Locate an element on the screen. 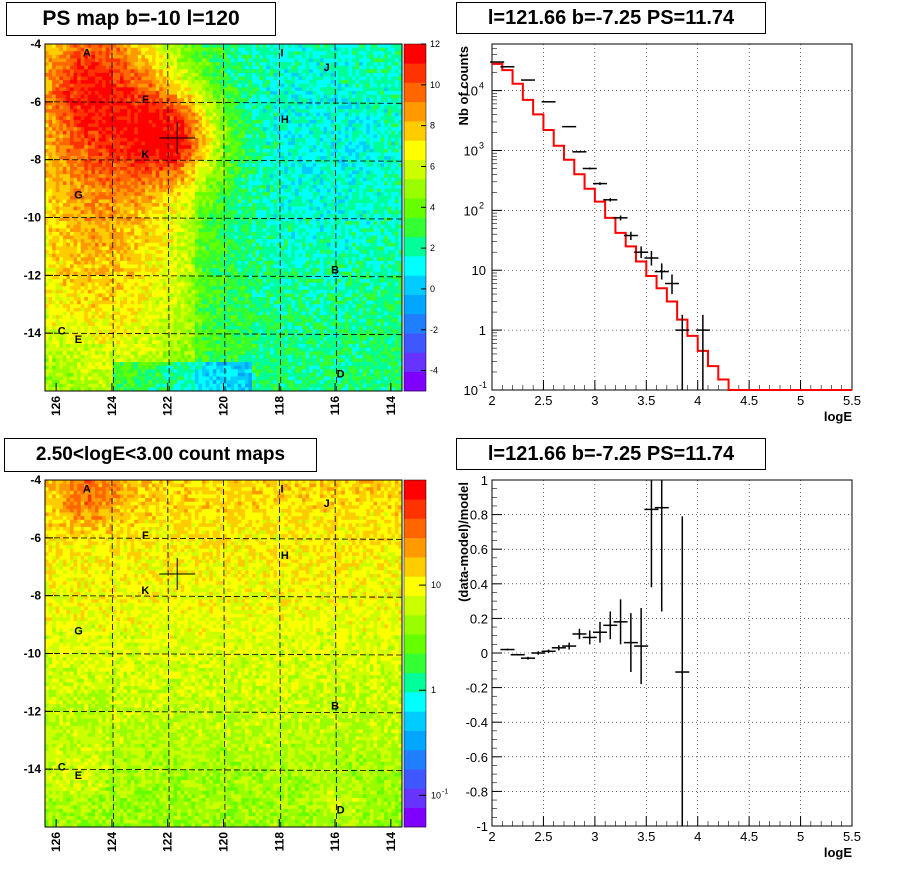 Image resolution: width=898 pixels, height=876 pixels. residual-y-tick-label: 0.2 is located at coordinates (479, 618).